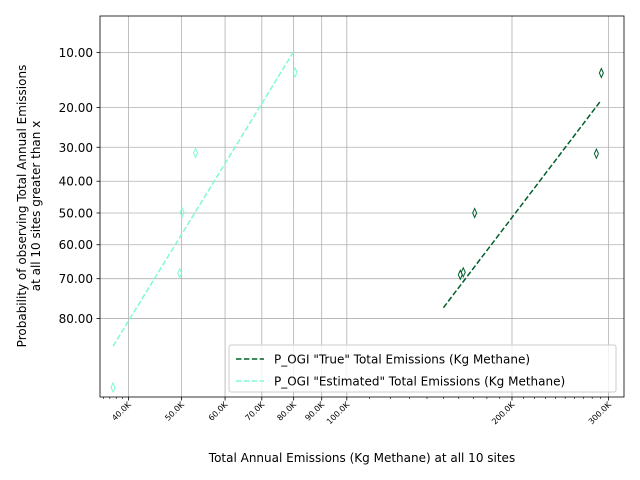 The height and width of the screenshot is (480, 640). Describe the element at coordinates (286, 411) in the screenshot. I see `x-tick-label: 80.0K` at that location.